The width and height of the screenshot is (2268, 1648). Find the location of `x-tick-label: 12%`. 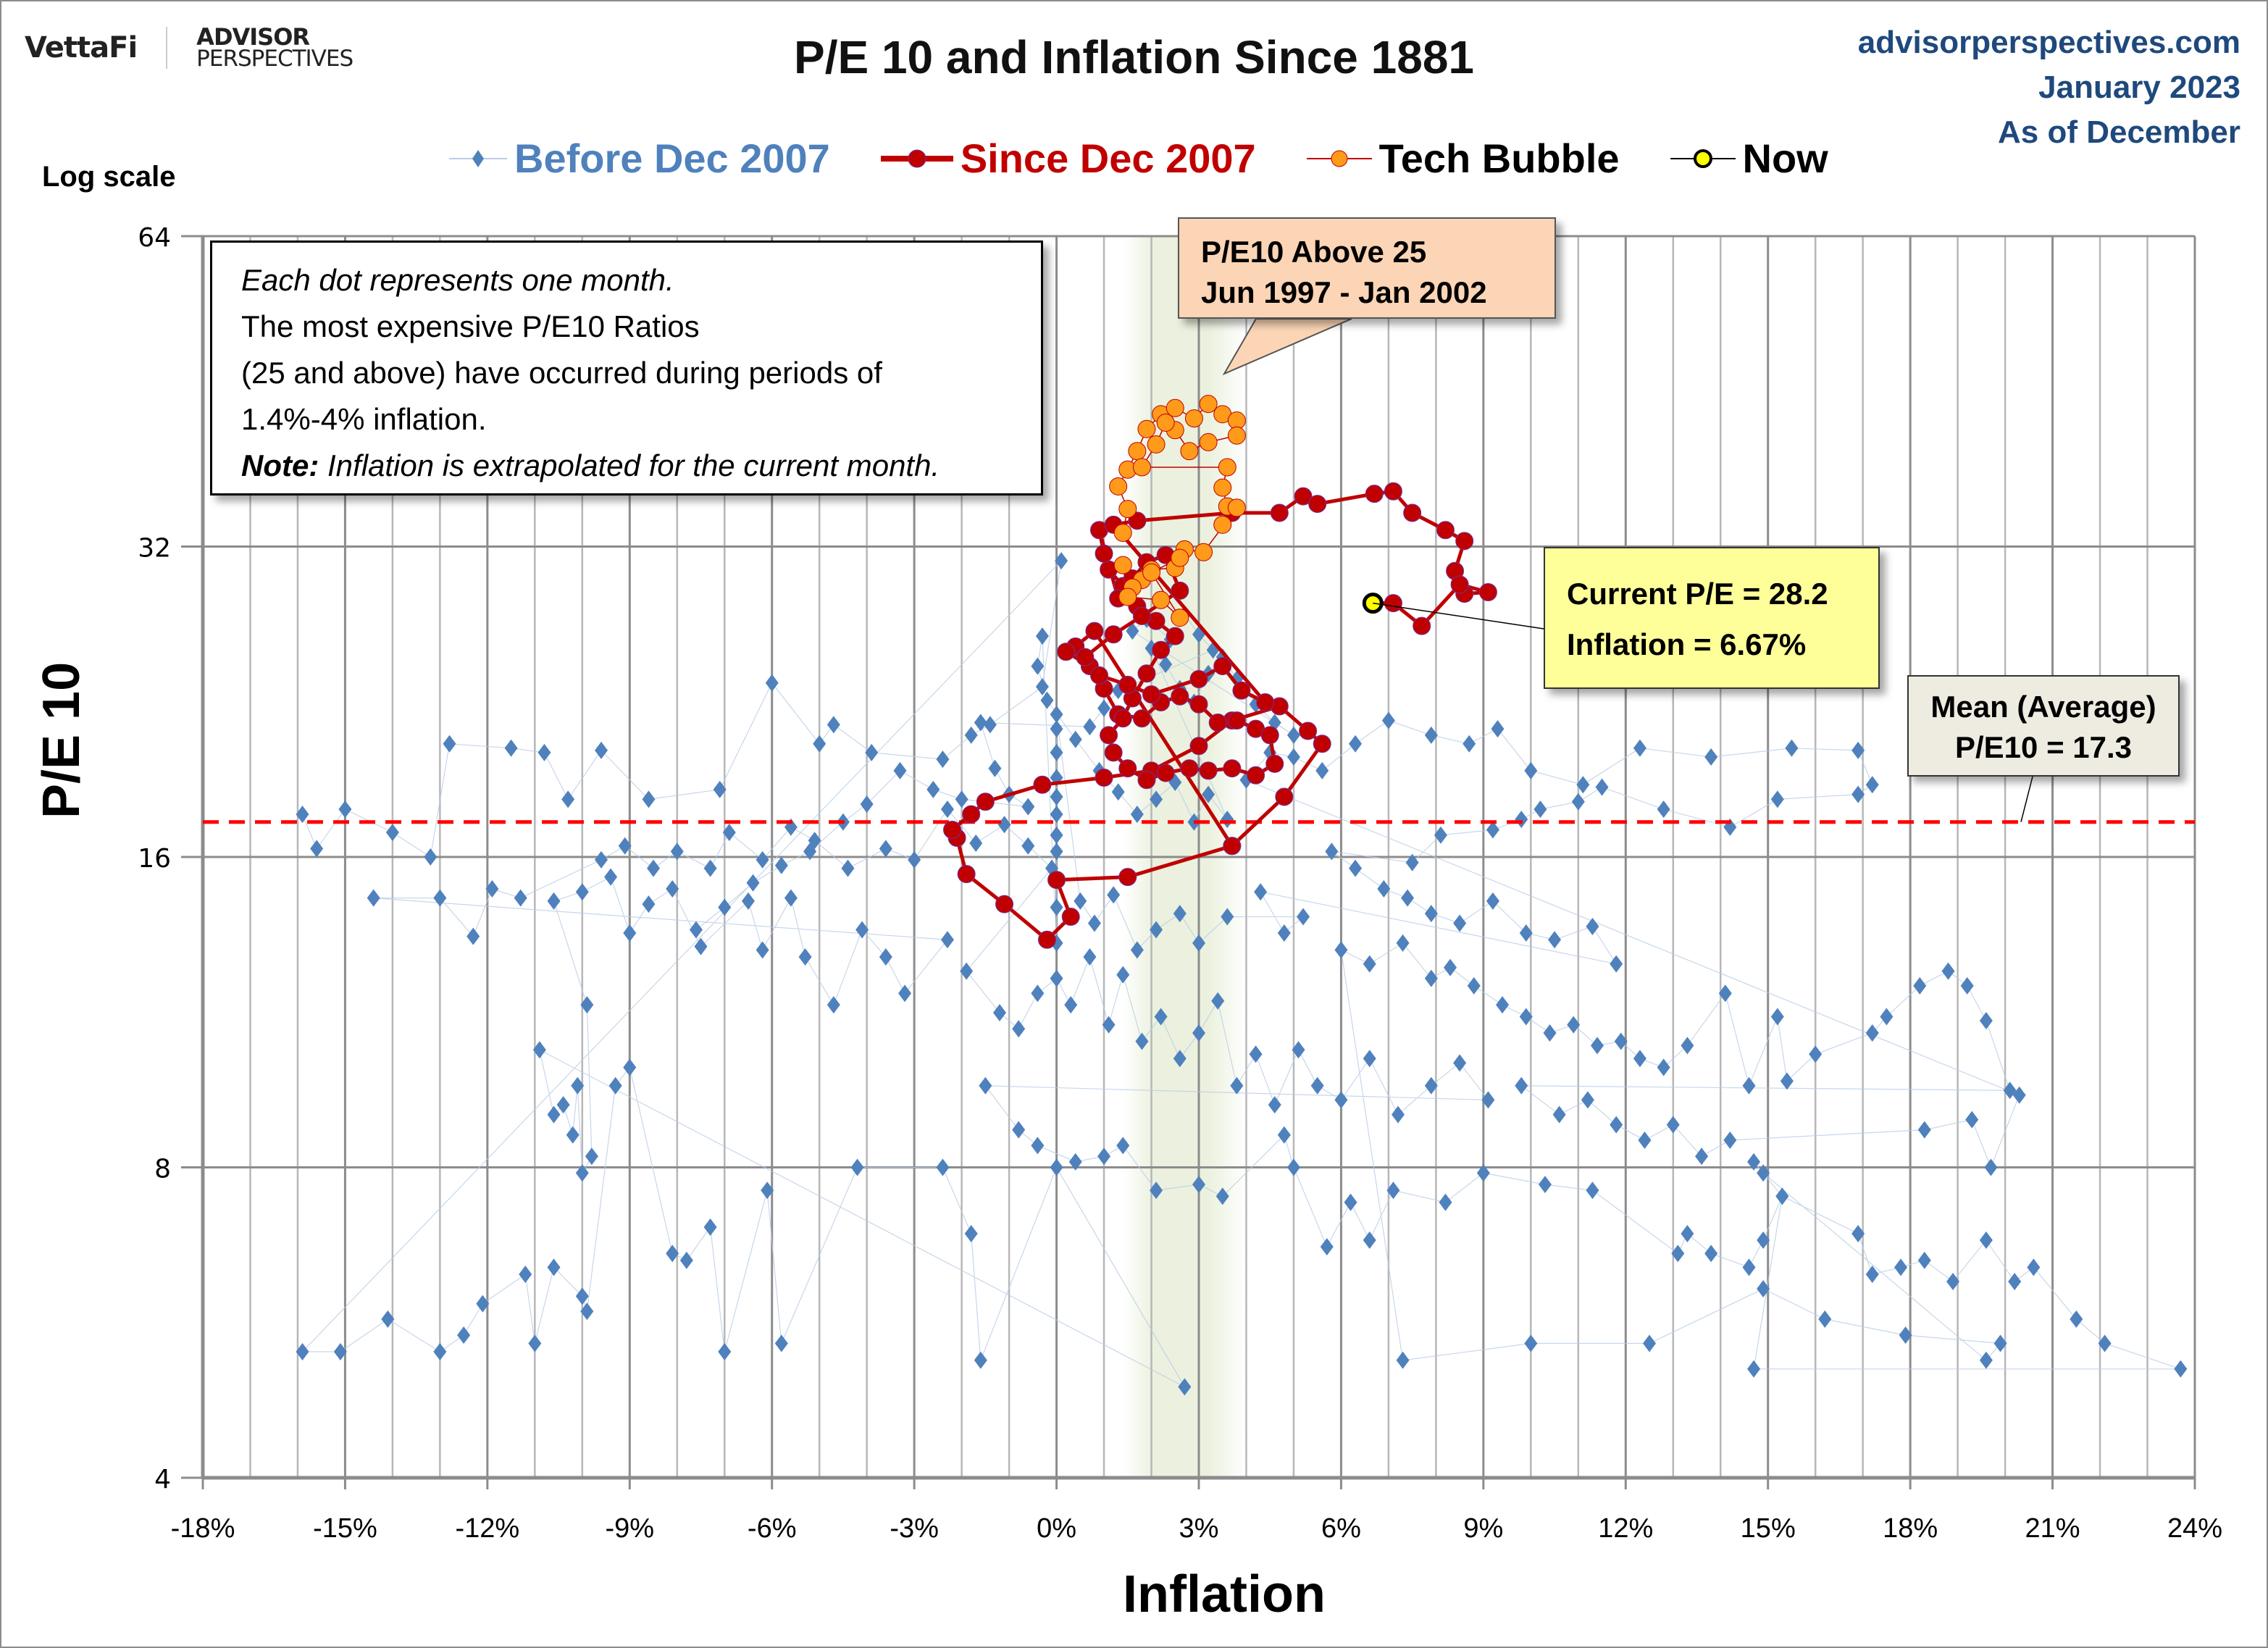

x-tick-label: 12% is located at coordinates (1626, 1528).